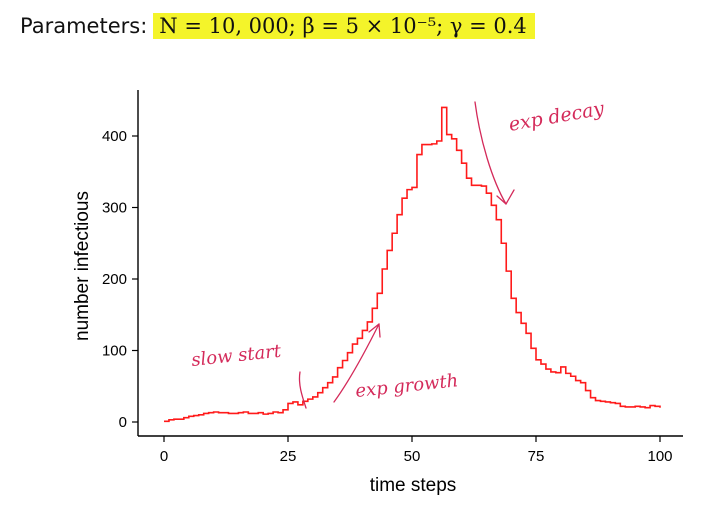  I want to click on arrow-exp-decay-shaft, so click(490, 153).